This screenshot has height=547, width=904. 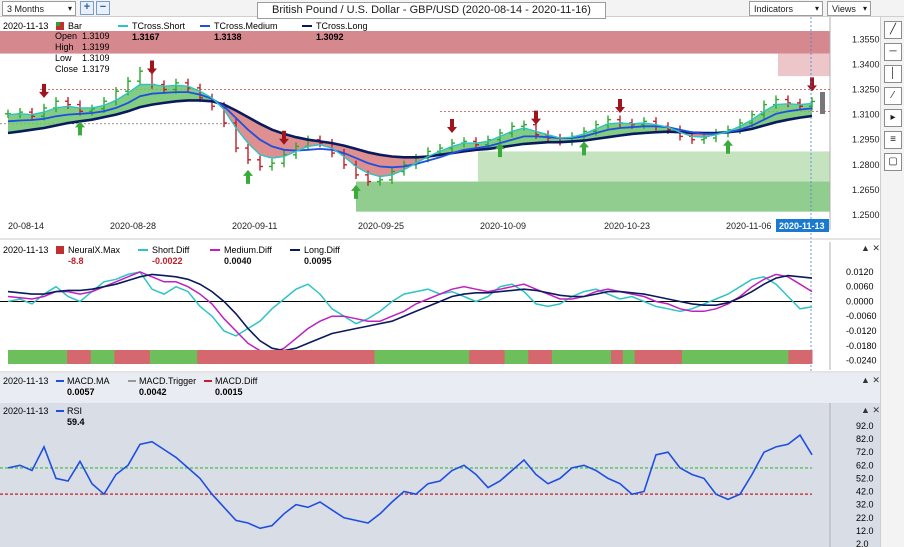 What do you see at coordinates (861, 316) in the screenshot?
I see `diff-y-tick: -0.0060` at bounding box center [861, 316].